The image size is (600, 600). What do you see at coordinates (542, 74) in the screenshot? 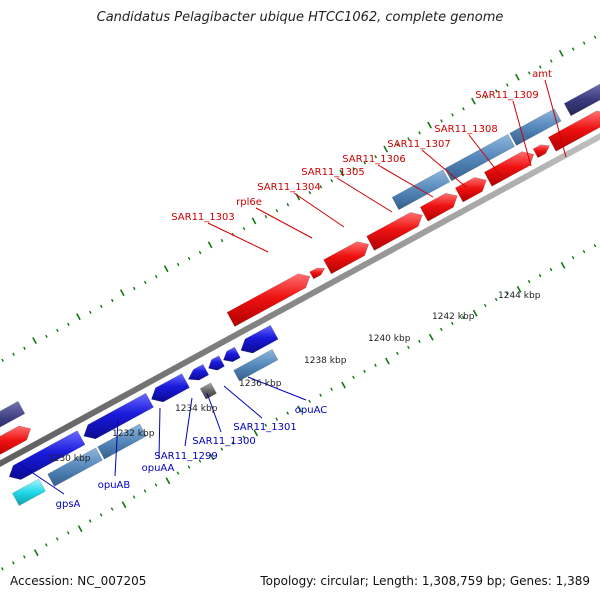
I see `forward-gene-label: amt` at bounding box center [542, 74].